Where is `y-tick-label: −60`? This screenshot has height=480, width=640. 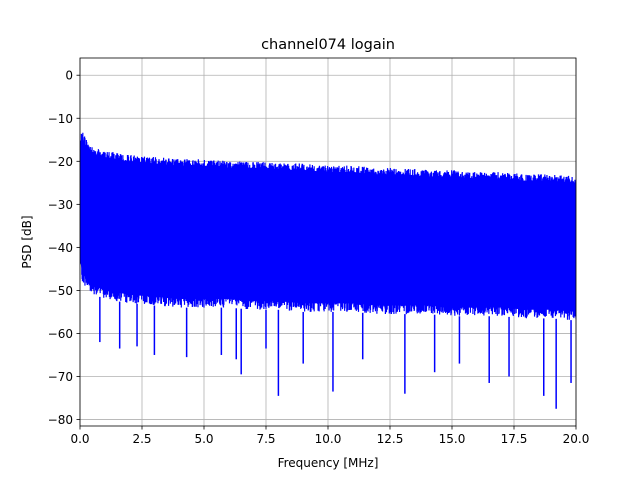 y-tick-label: −60 is located at coordinates (60, 334).